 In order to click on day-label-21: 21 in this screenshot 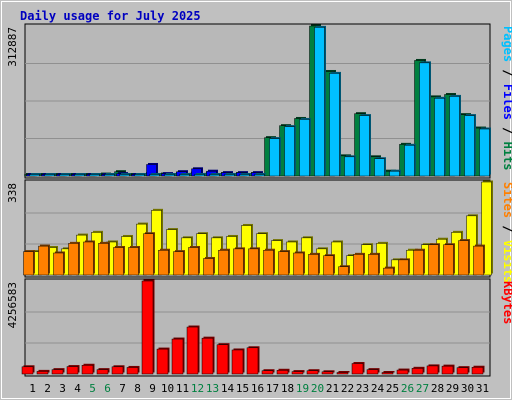, I will do `click(332, 388)`.